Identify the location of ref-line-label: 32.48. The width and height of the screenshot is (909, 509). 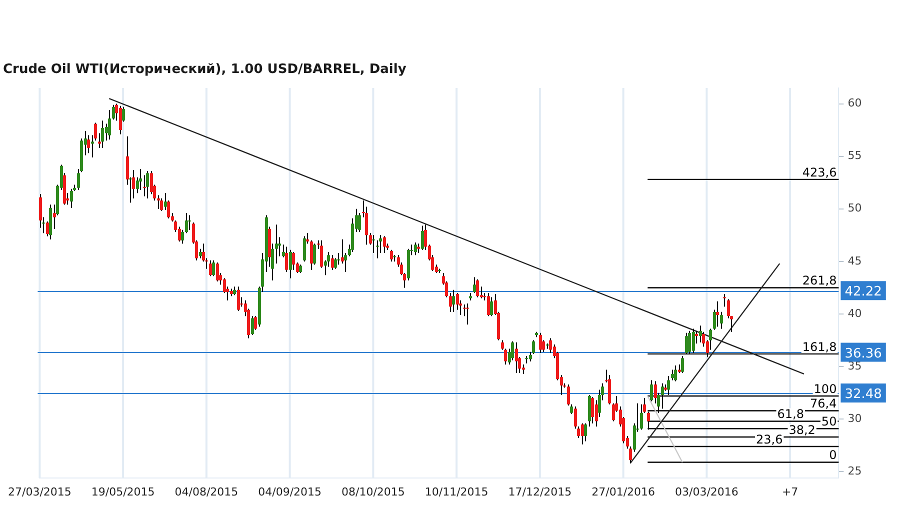
(863, 394).